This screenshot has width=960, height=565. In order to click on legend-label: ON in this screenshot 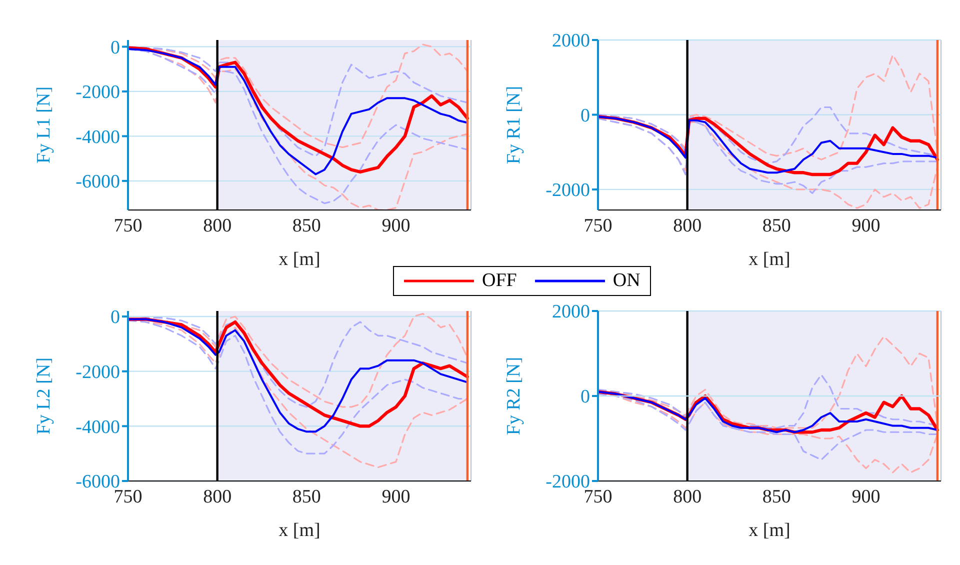, I will do `click(626, 281)`.